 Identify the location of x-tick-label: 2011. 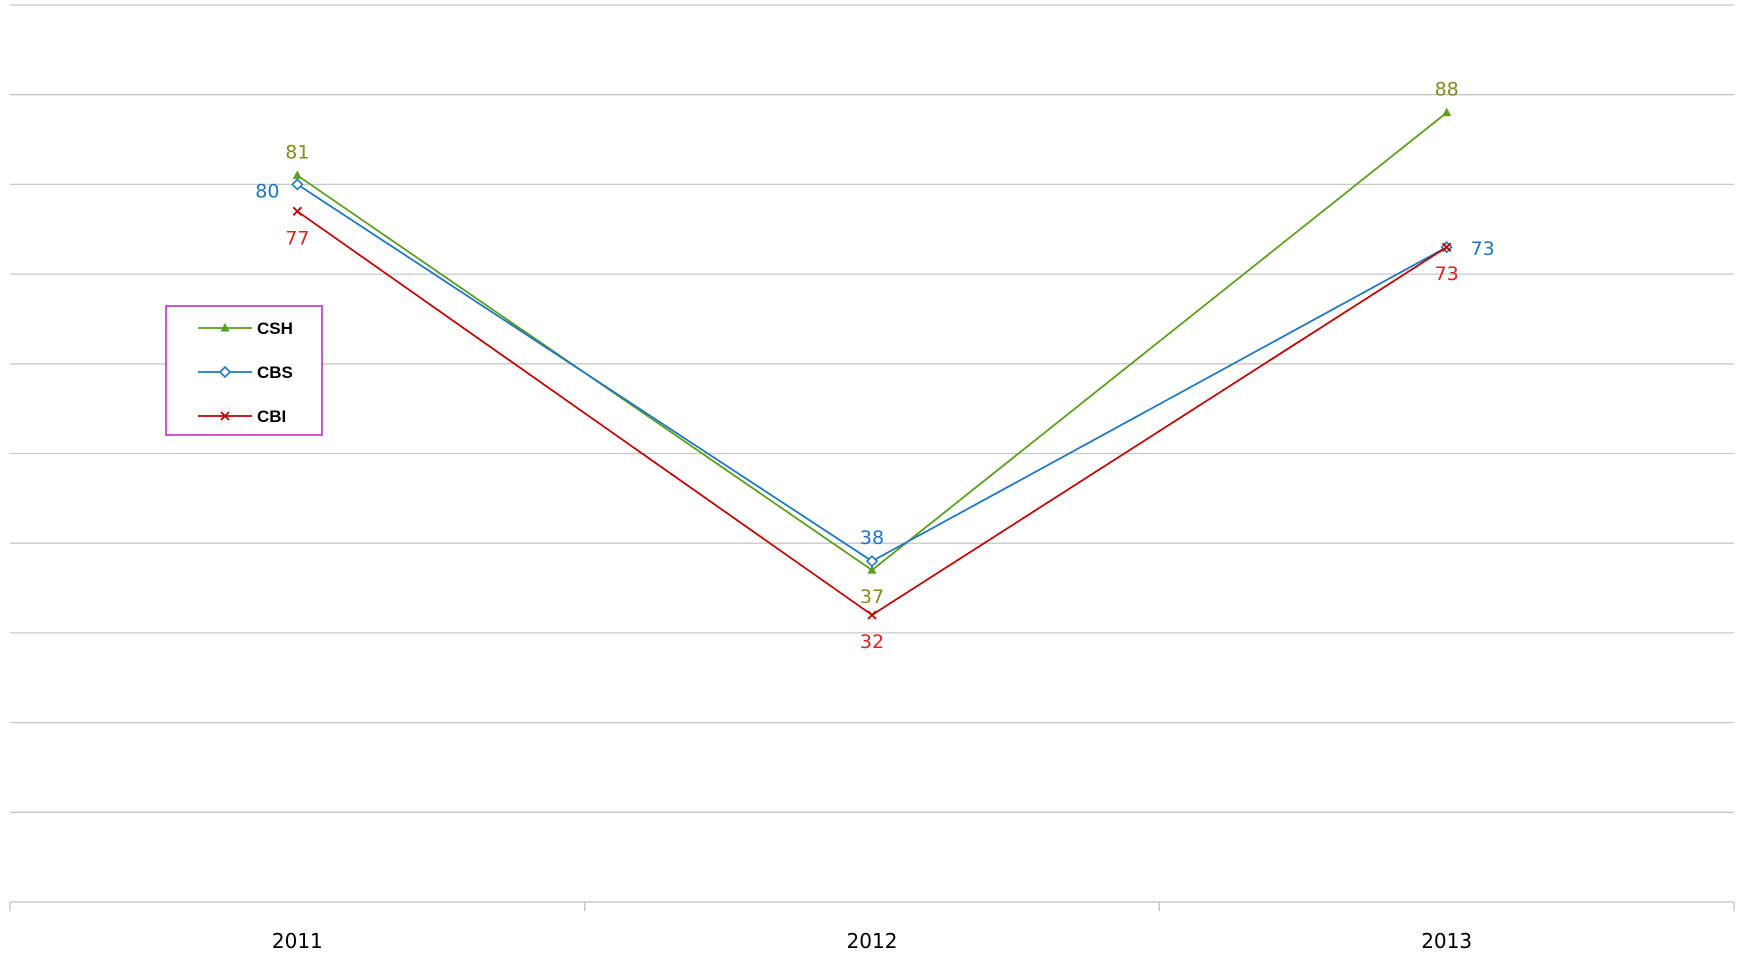
(297, 941).